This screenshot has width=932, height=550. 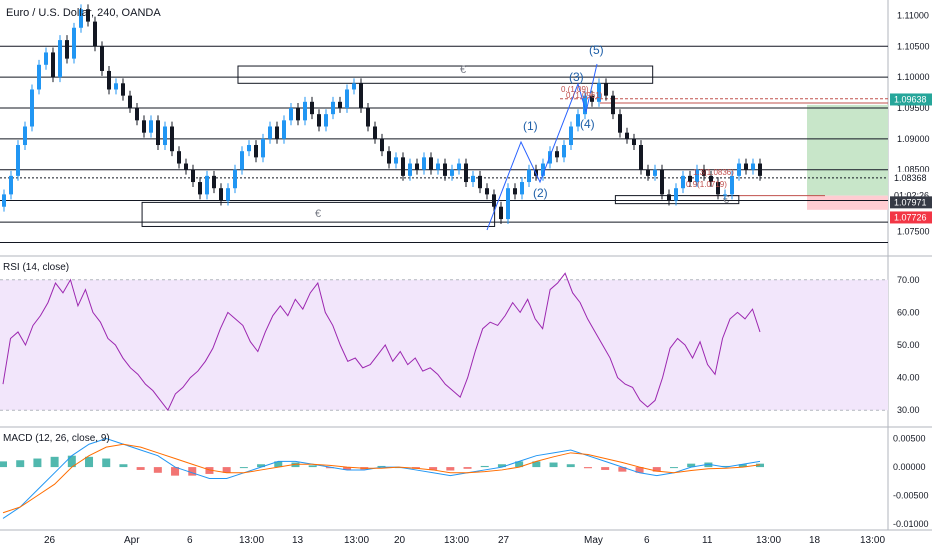 I want to click on time-axis-label: 20, so click(x=400, y=540).